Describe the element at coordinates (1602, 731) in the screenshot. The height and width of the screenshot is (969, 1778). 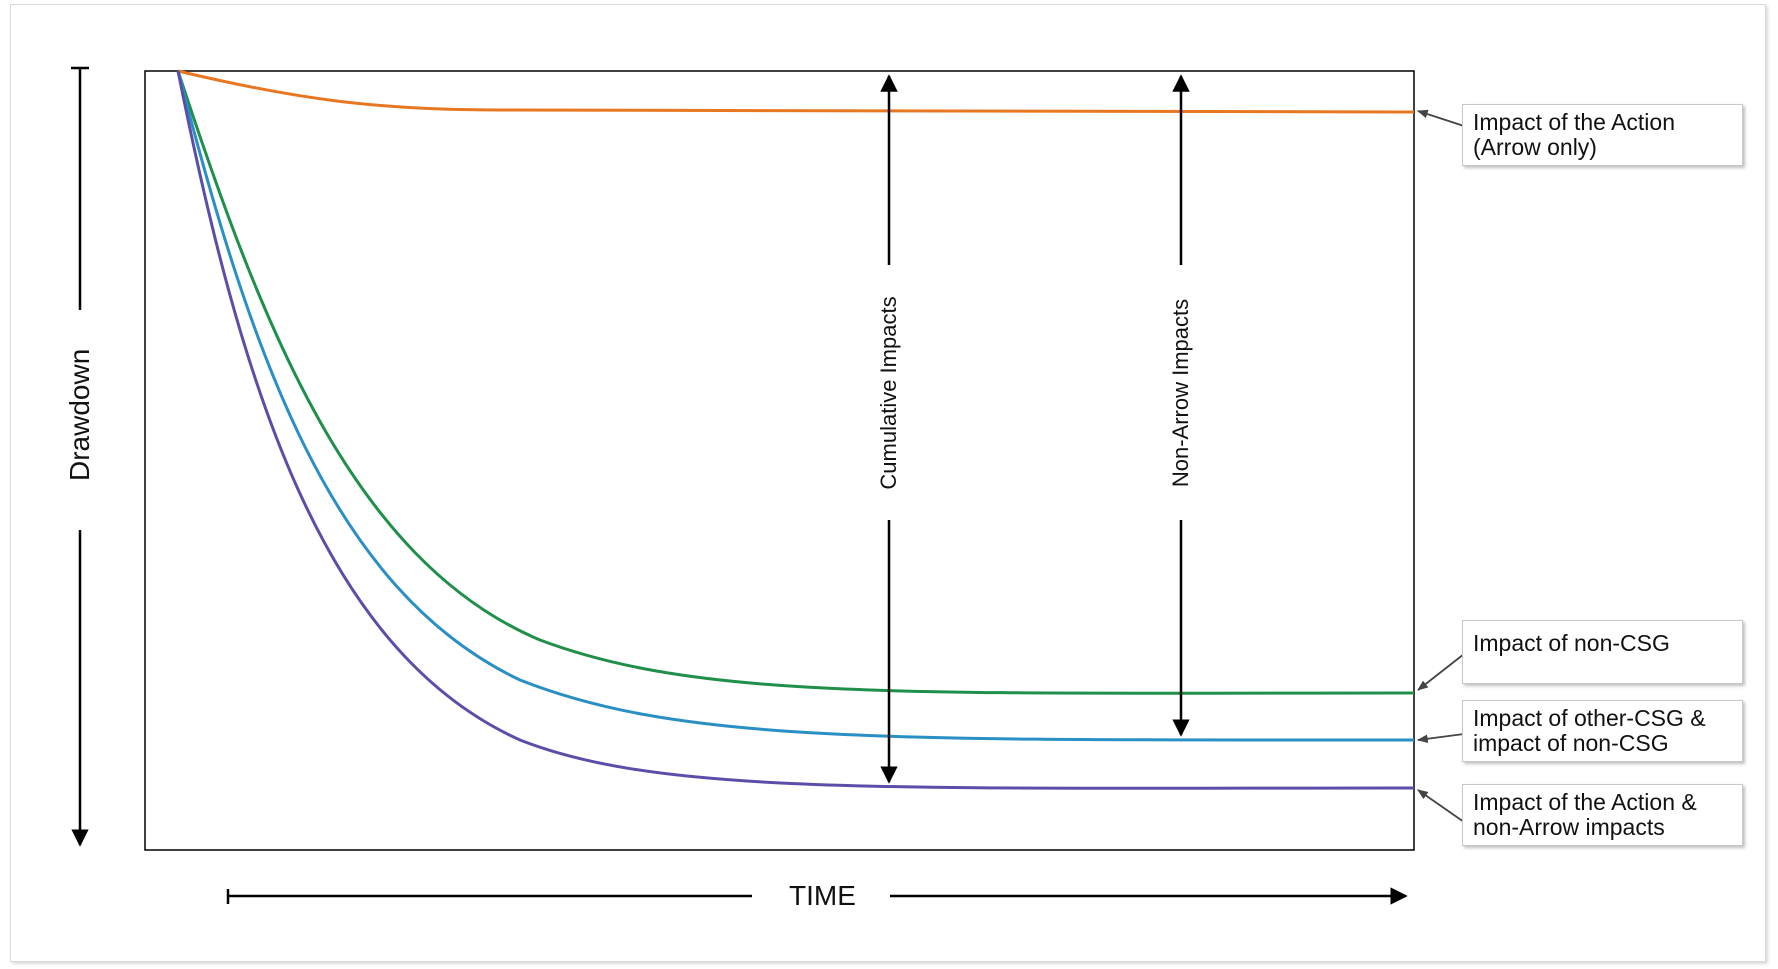
I see `callout-other-csg: Impact of other-CSG & impact of non-CSG` at that location.